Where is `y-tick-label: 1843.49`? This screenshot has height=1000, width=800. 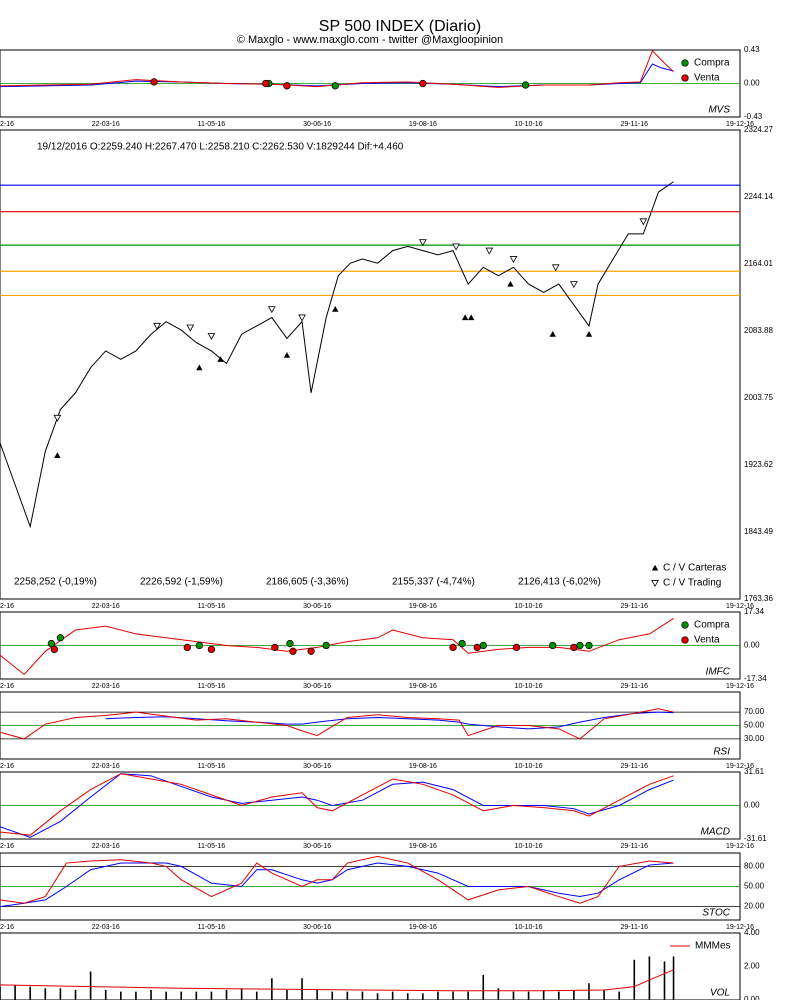
y-tick-label: 1843.49 is located at coordinates (758, 531).